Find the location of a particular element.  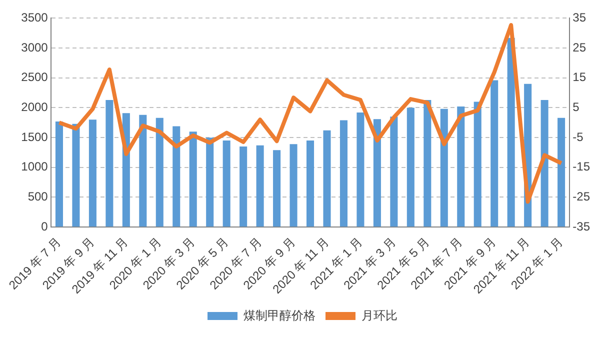

y2-tick-label: 35 is located at coordinates (579, 17).